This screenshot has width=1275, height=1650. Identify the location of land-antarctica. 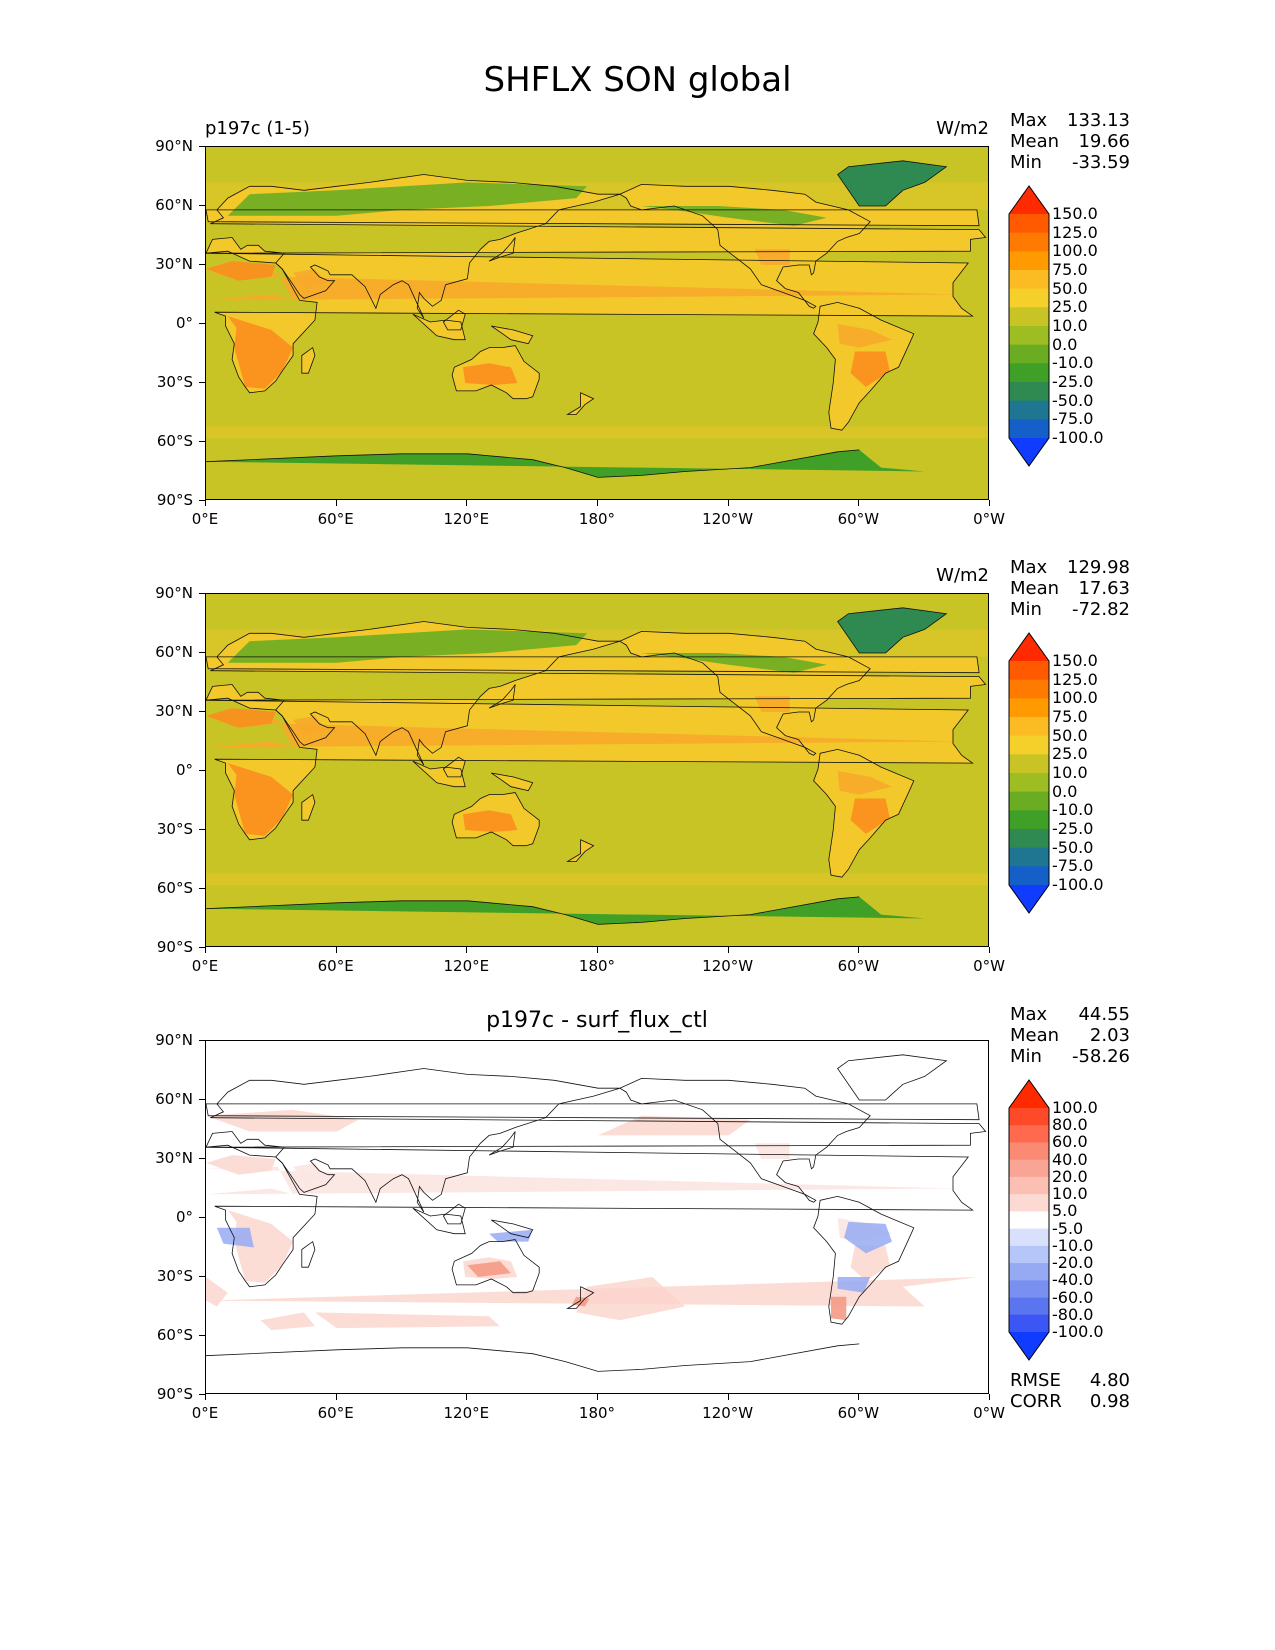
(565, 921).